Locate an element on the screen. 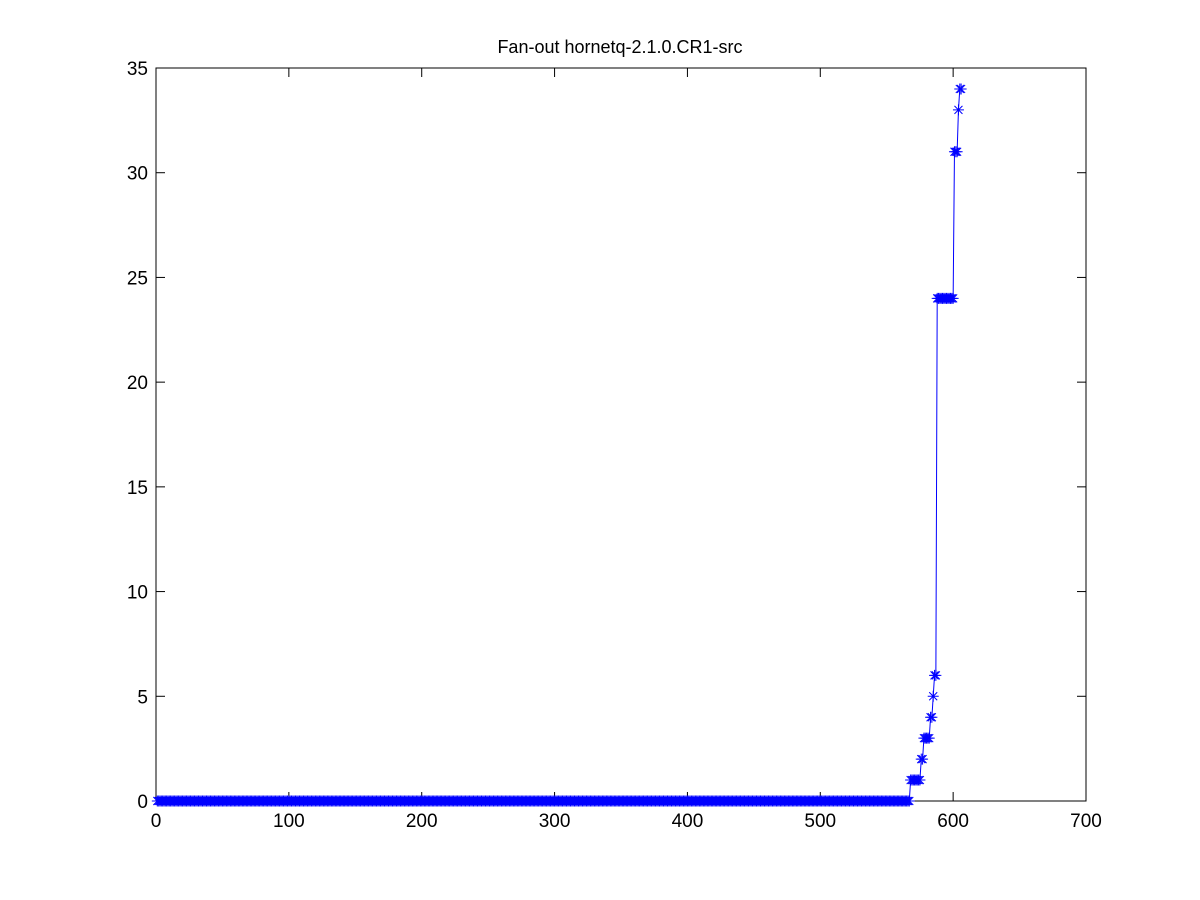  x-tick-label: 500 is located at coordinates (820, 821).